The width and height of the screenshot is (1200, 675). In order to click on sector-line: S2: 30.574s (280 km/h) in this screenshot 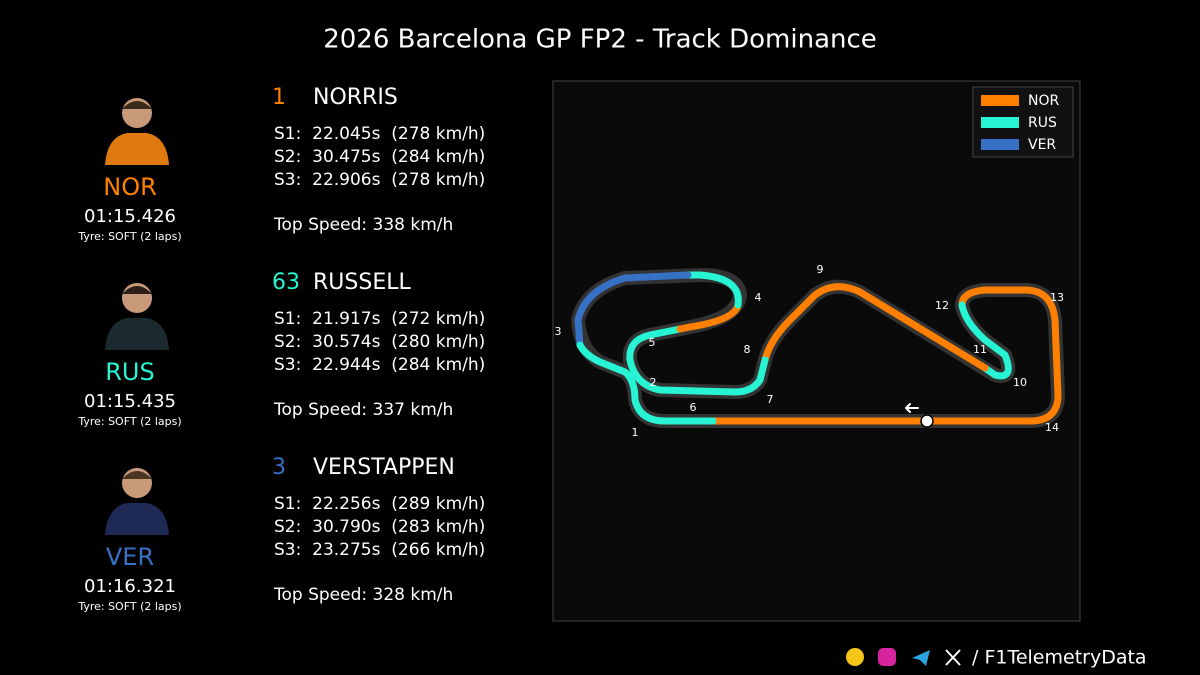, I will do `click(379, 342)`.